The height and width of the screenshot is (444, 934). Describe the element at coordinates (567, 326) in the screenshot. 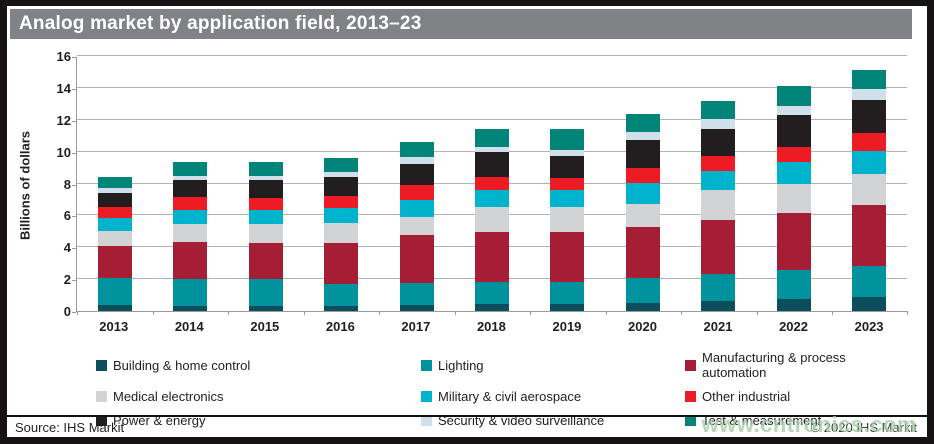

I see `x-tick-label: 2019` at that location.